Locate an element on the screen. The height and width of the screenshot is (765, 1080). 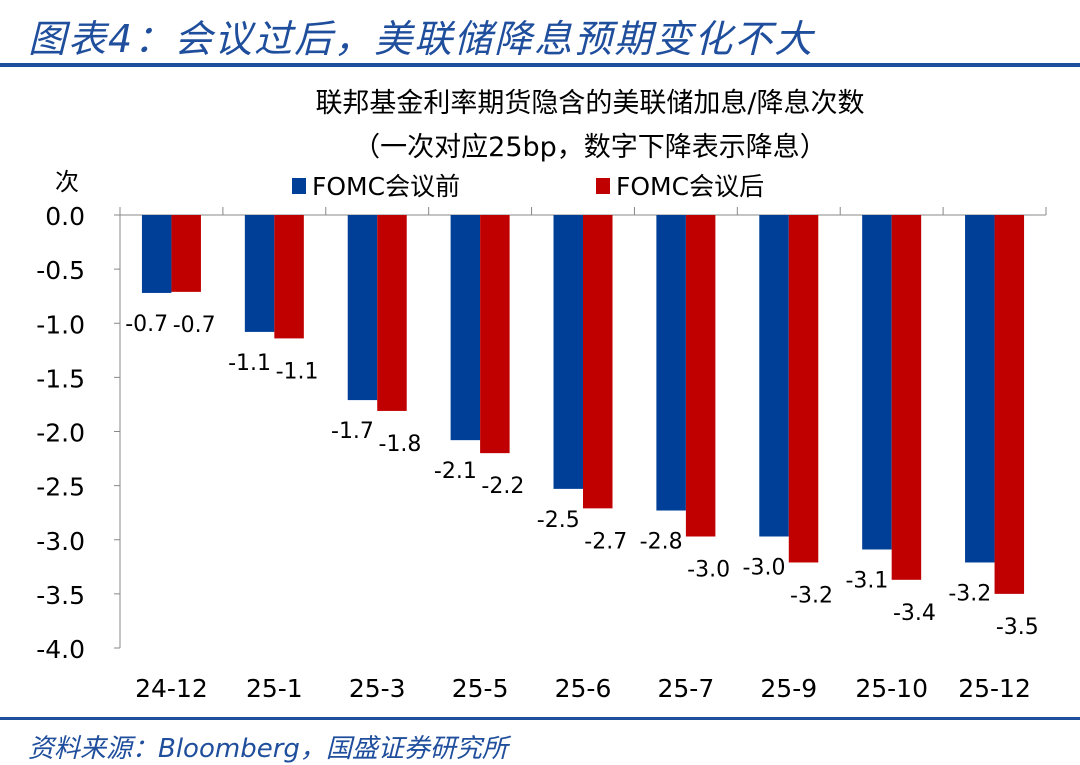
chart-subtitle: （一次对应25bp，数字下降表示降息） is located at coordinates (590, 147).